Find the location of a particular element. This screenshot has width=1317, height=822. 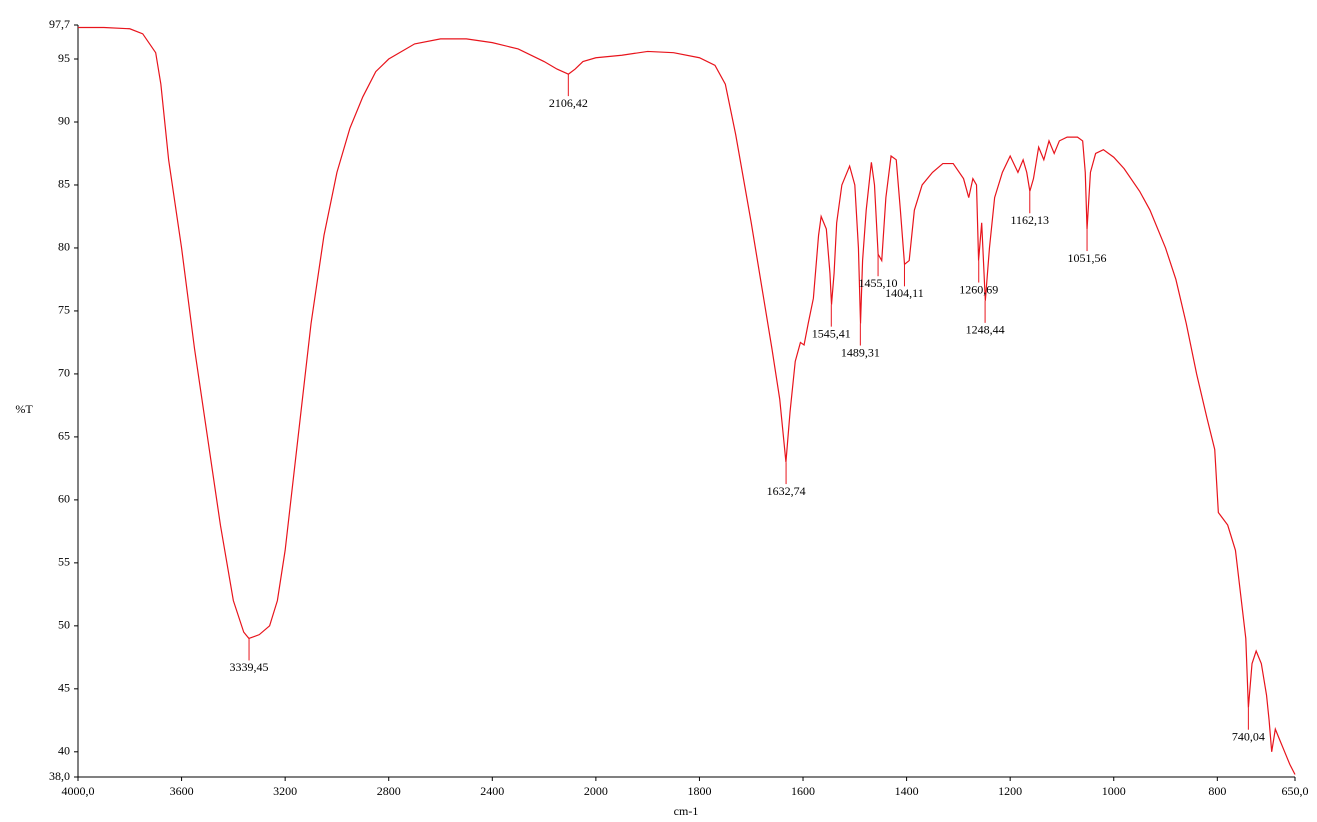

peak-label: 740,04 is located at coordinates (1248, 736).